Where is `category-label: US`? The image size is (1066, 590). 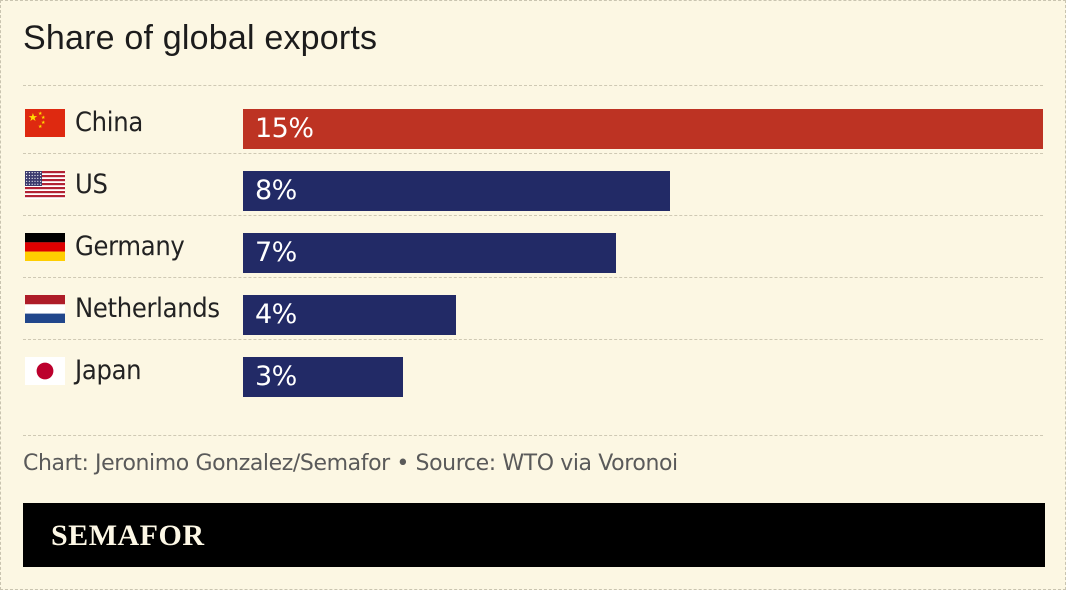 category-label: US is located at coordinates (91, 184).